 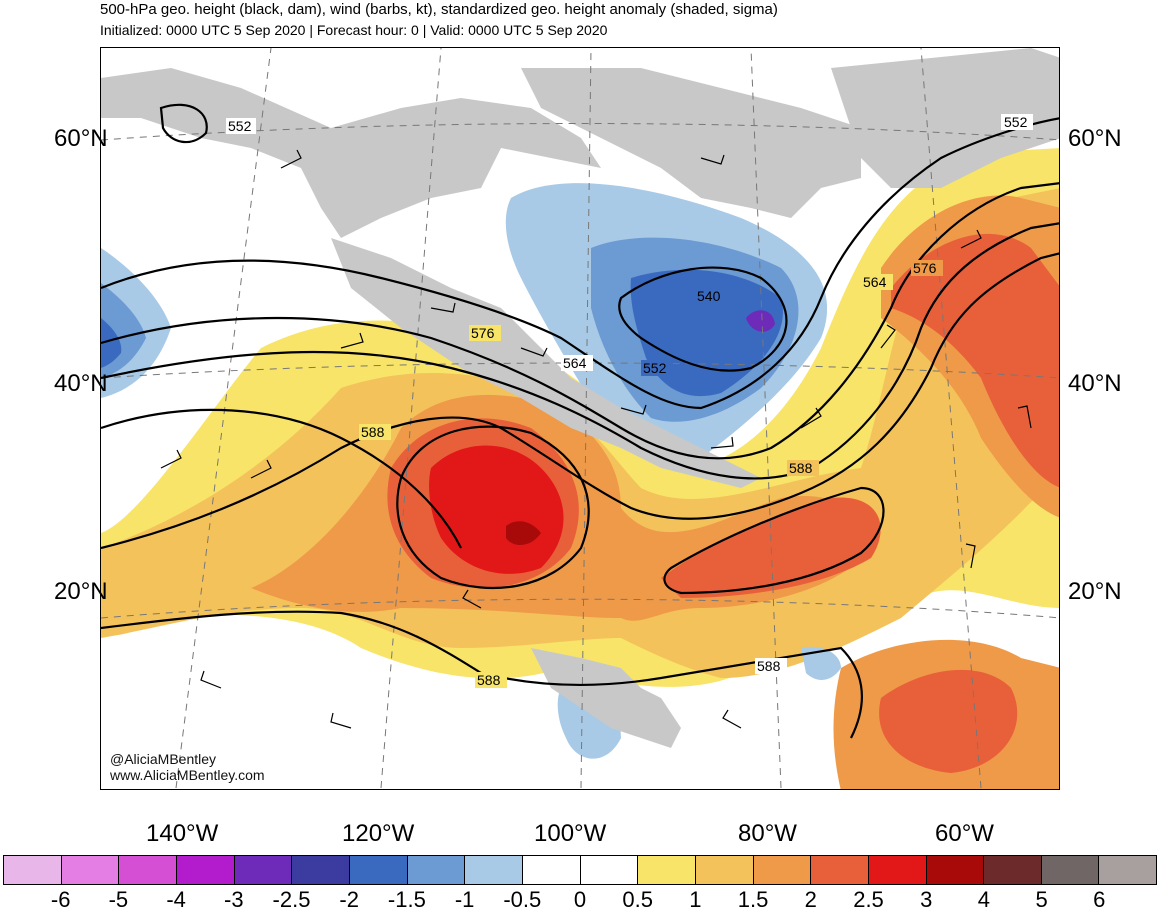 What do you see at coordinates (975, 361) in the screenshot?
I see `anomaly-area-2-atlantic` at bounding box center [975, 361].